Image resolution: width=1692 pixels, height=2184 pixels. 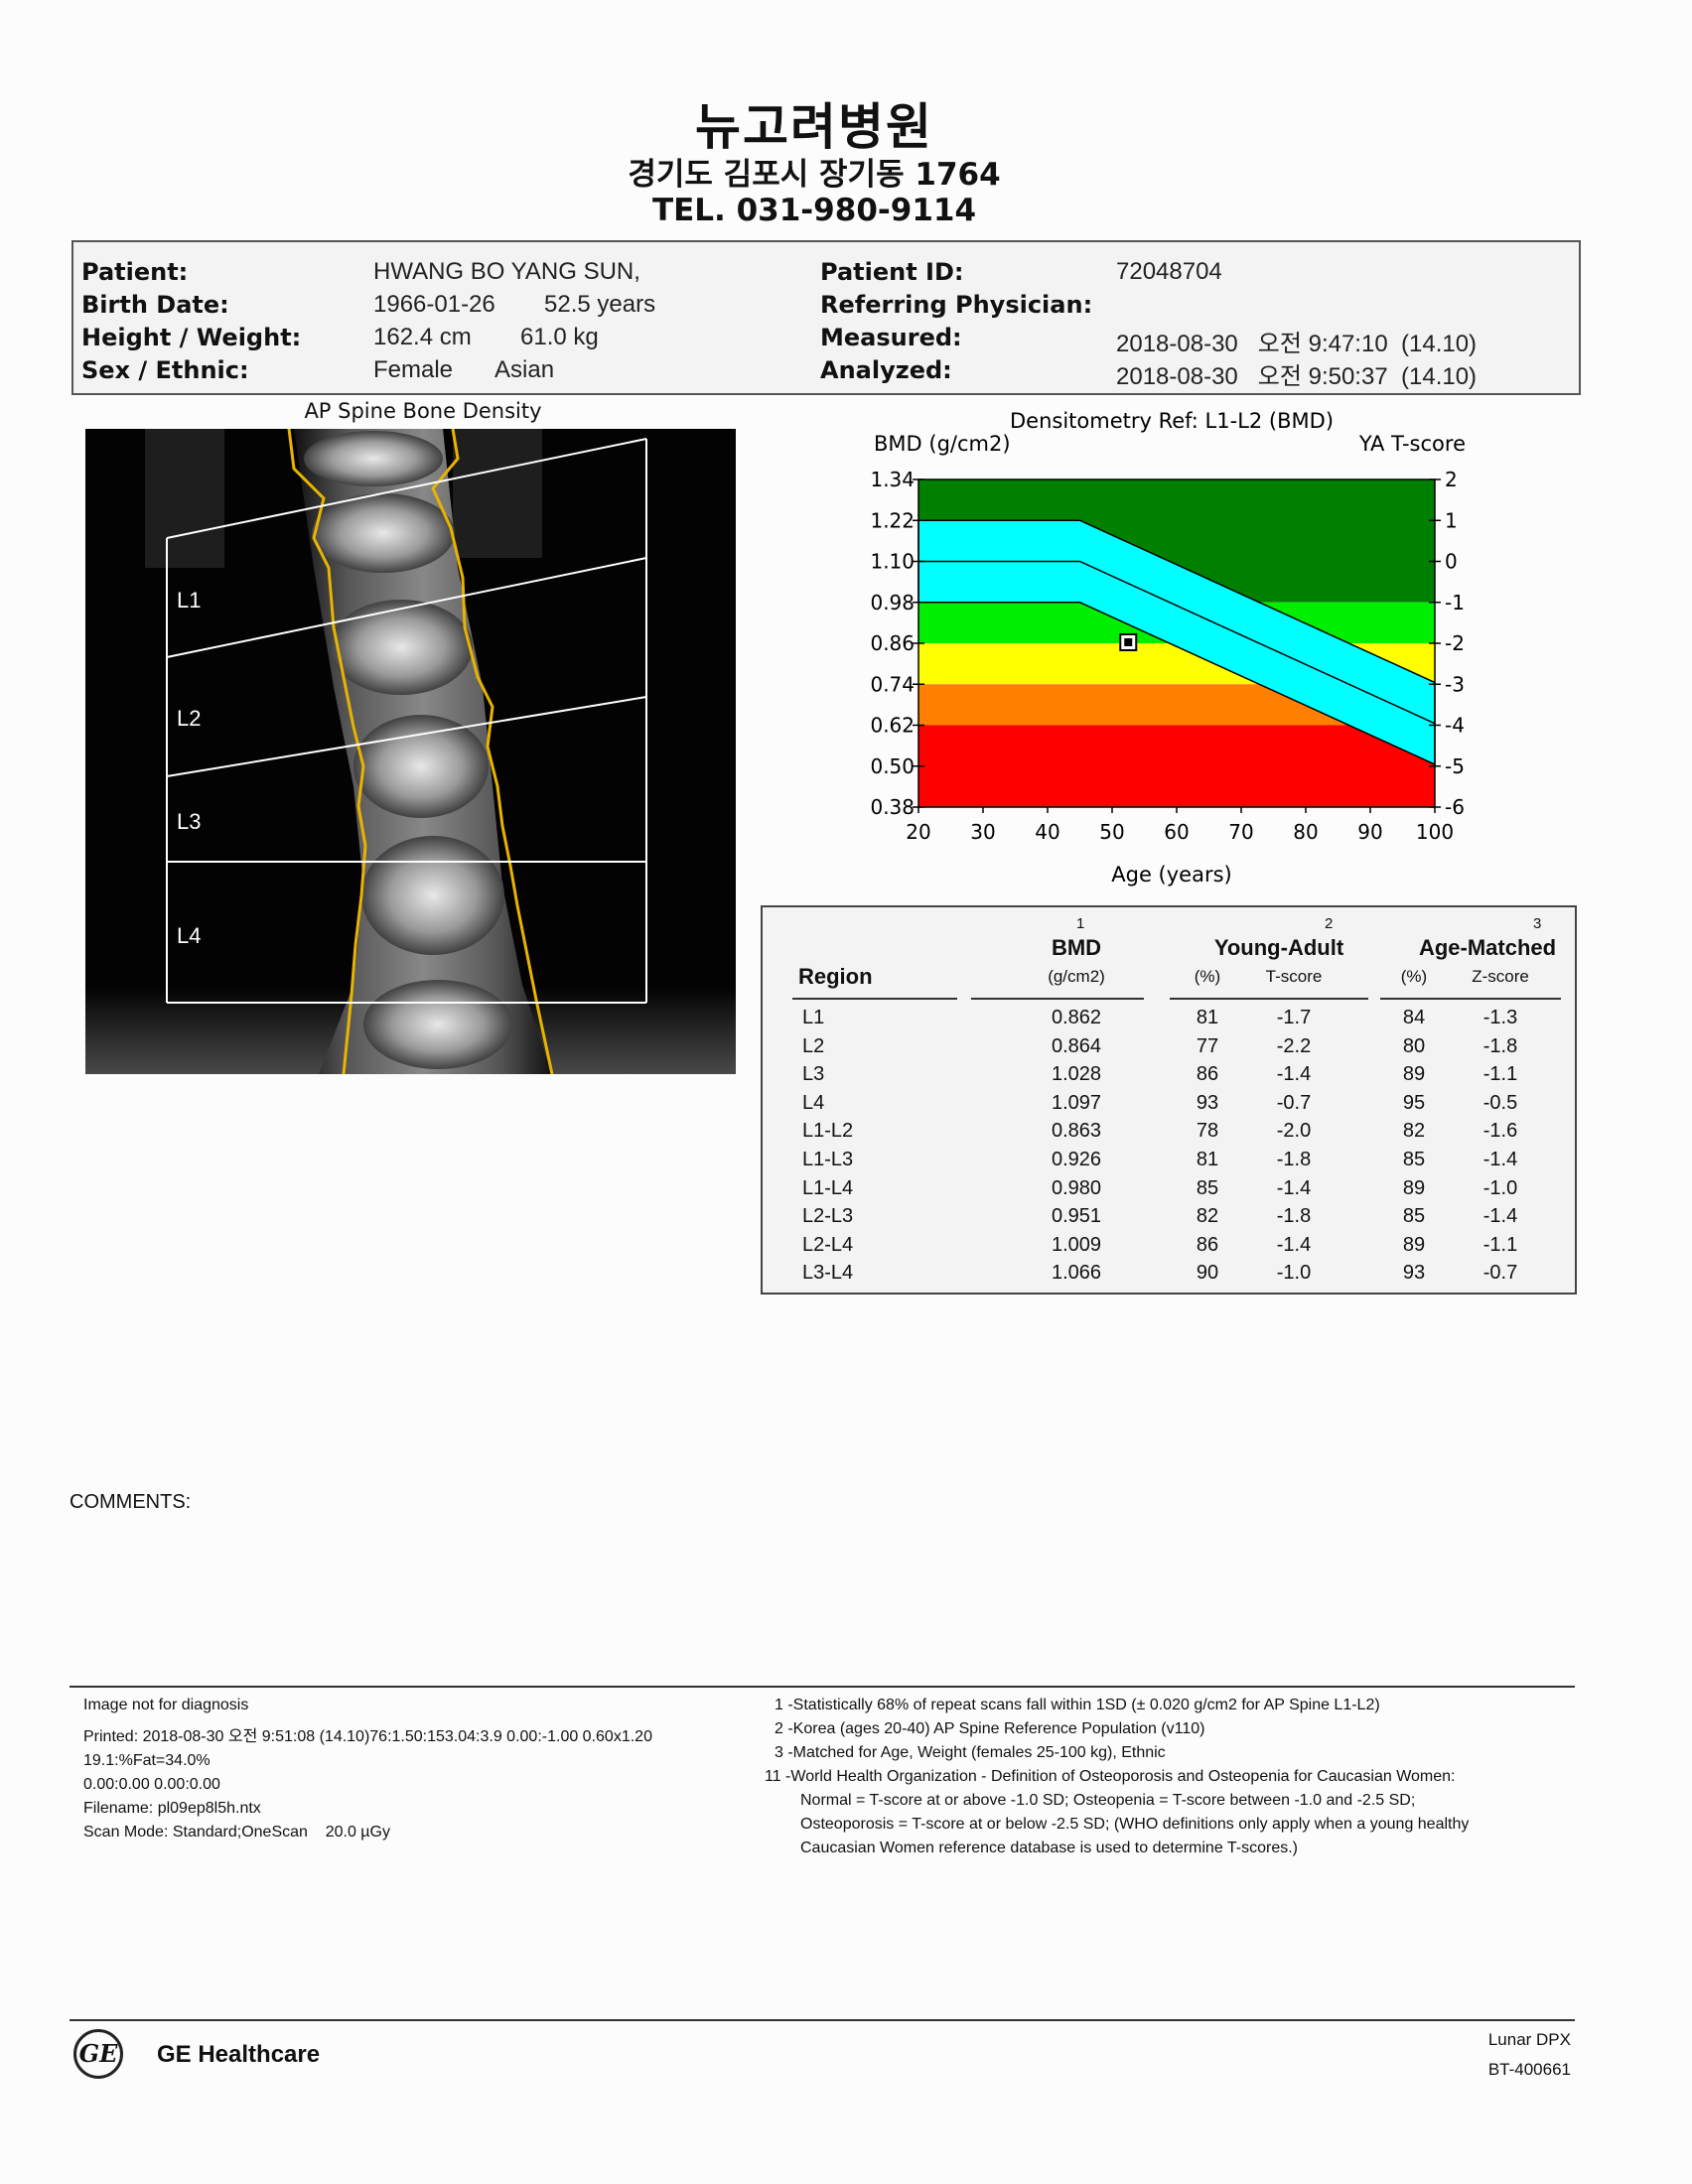 What do you see at coordinates (1076, 1216) in the screenshot?
I see `bmd-cell: 0.951` at bounding box center [1076, 1216].